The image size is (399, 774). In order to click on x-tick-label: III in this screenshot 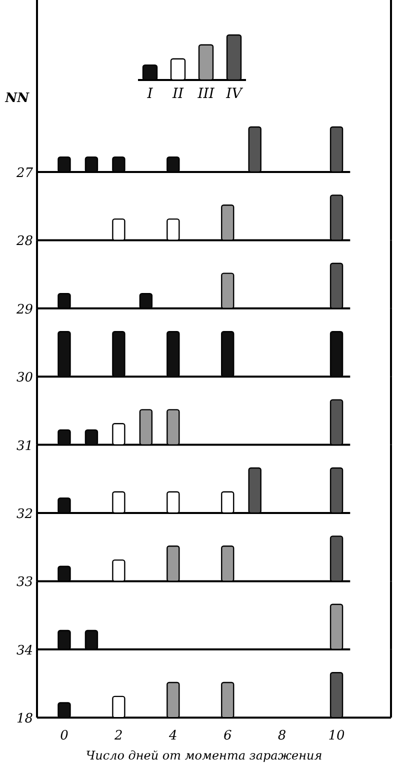, I will do `click(205, 94)`.